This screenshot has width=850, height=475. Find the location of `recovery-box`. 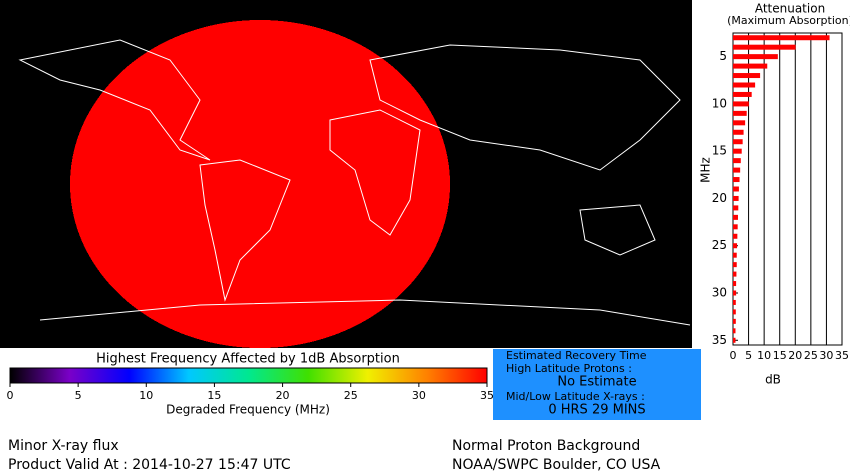

recovery-box is located at coordinates (597, 384).